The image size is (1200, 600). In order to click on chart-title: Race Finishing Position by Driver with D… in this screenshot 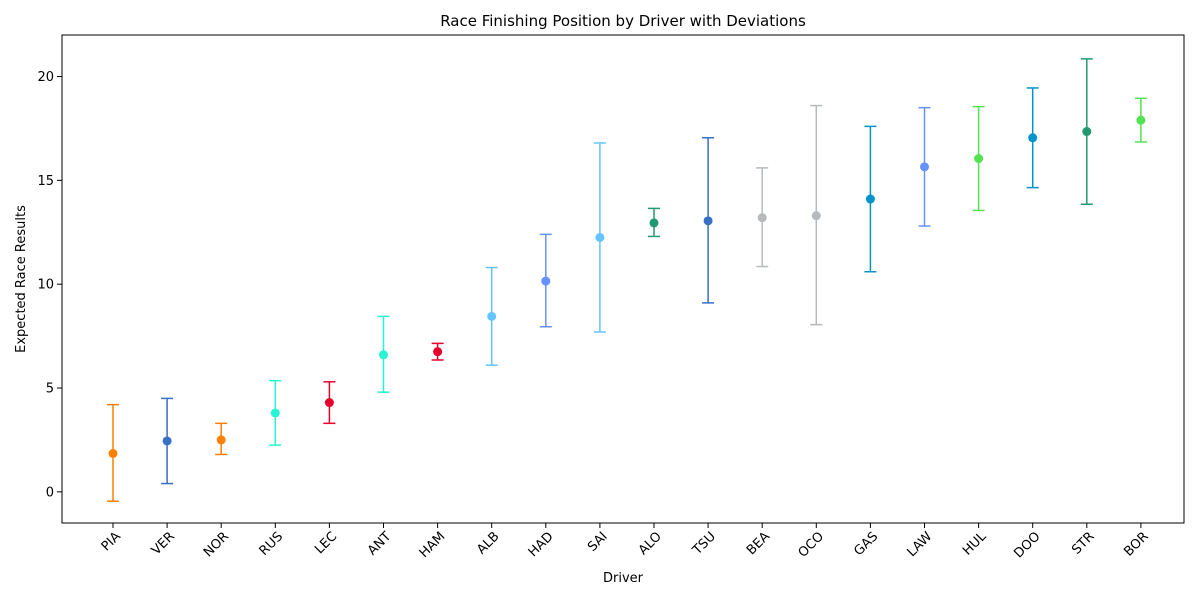, I will do `click(623, 21)`.